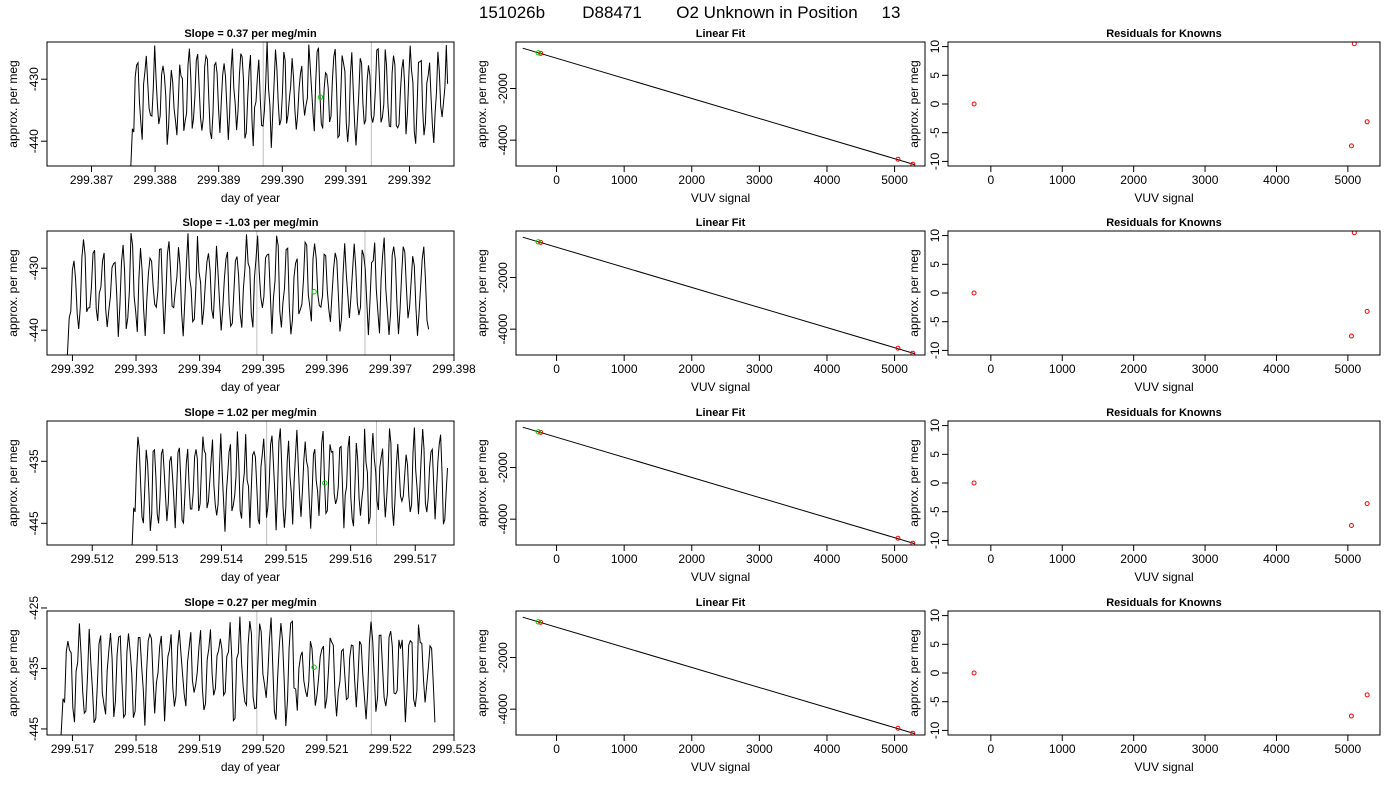 The height and width of the screenshot is (800, 1400). I want to click on x-tick-label: 299.397, so click(391, 369).